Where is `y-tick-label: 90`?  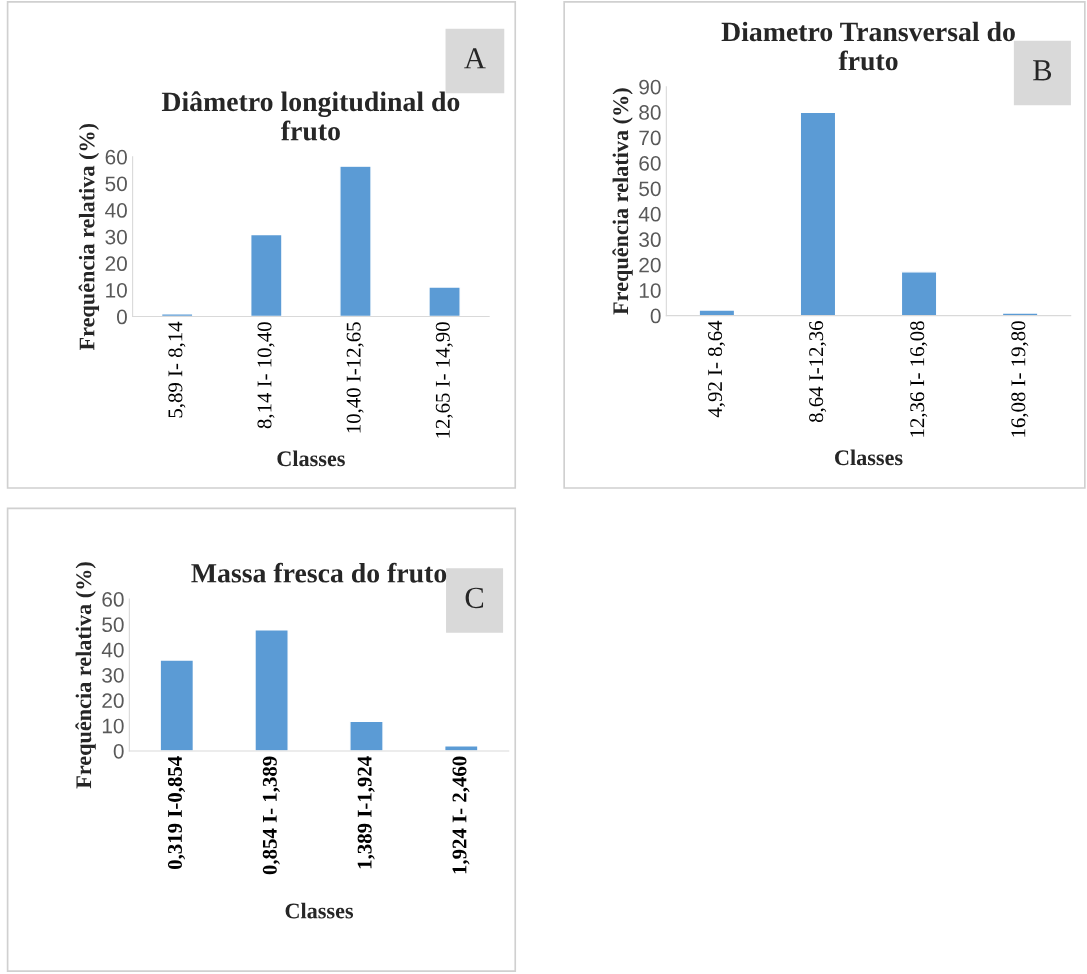
y-tick-label: 90 is located at coordinates (650, 87).